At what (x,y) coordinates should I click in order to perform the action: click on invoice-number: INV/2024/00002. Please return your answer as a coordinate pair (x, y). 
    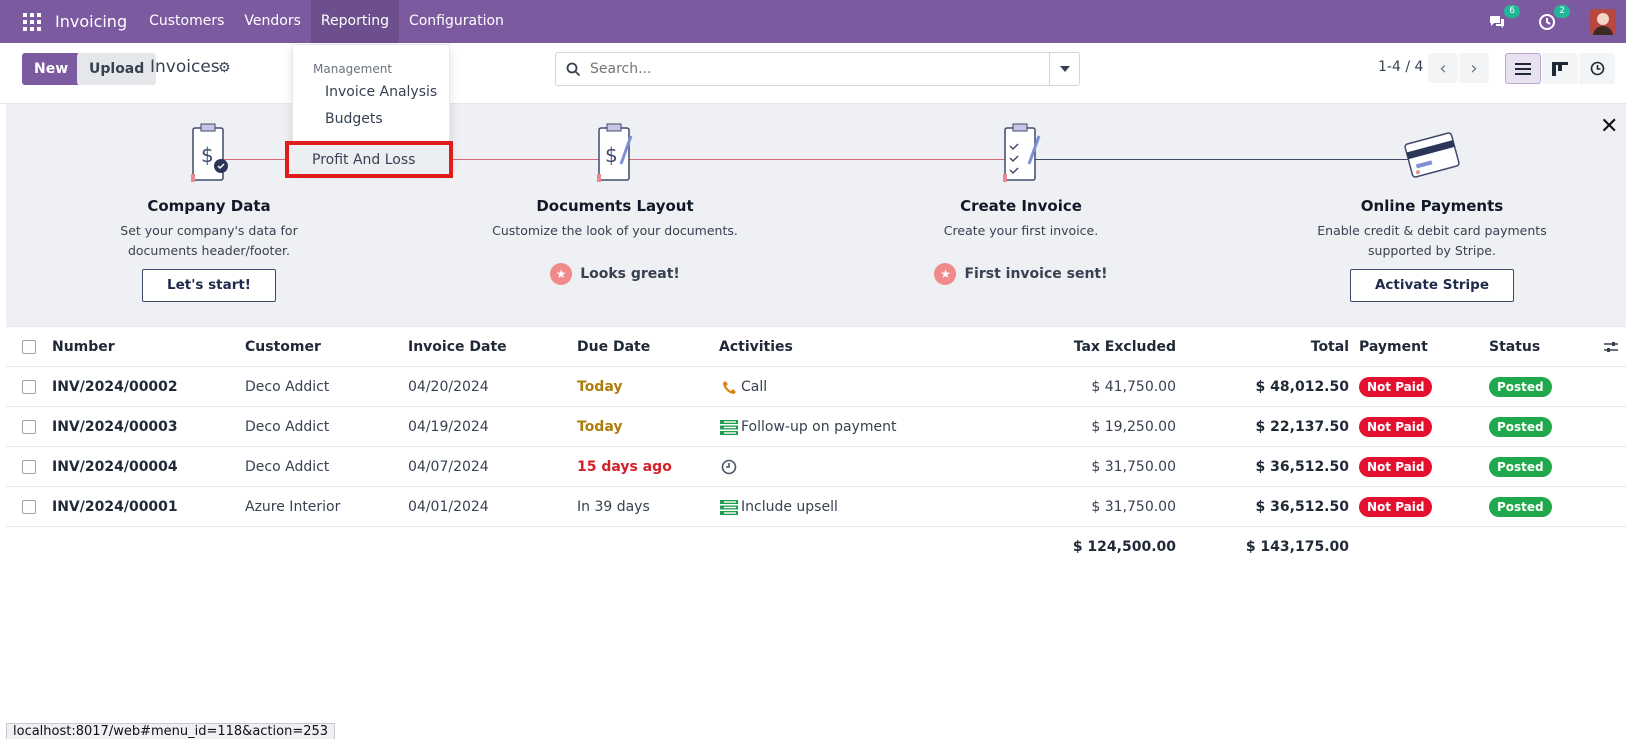
    Looking at the image, I should click on (115, 387).